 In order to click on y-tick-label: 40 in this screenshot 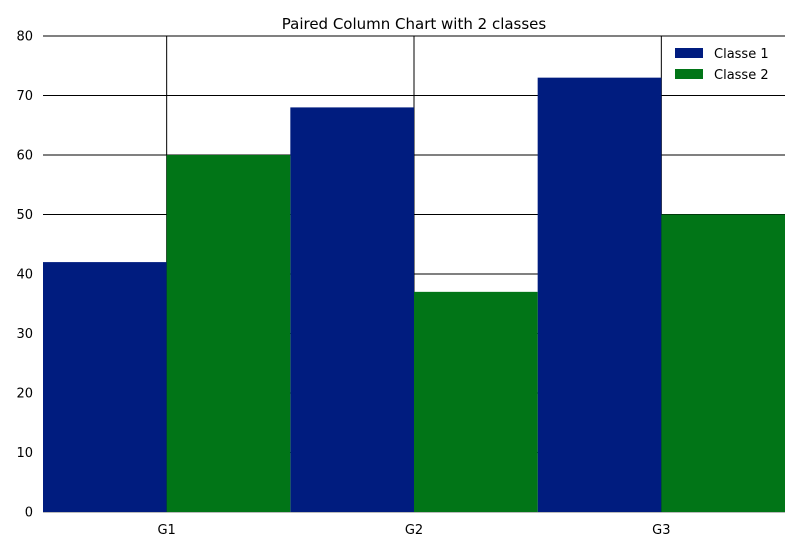, I will do `click(24, 275)`.